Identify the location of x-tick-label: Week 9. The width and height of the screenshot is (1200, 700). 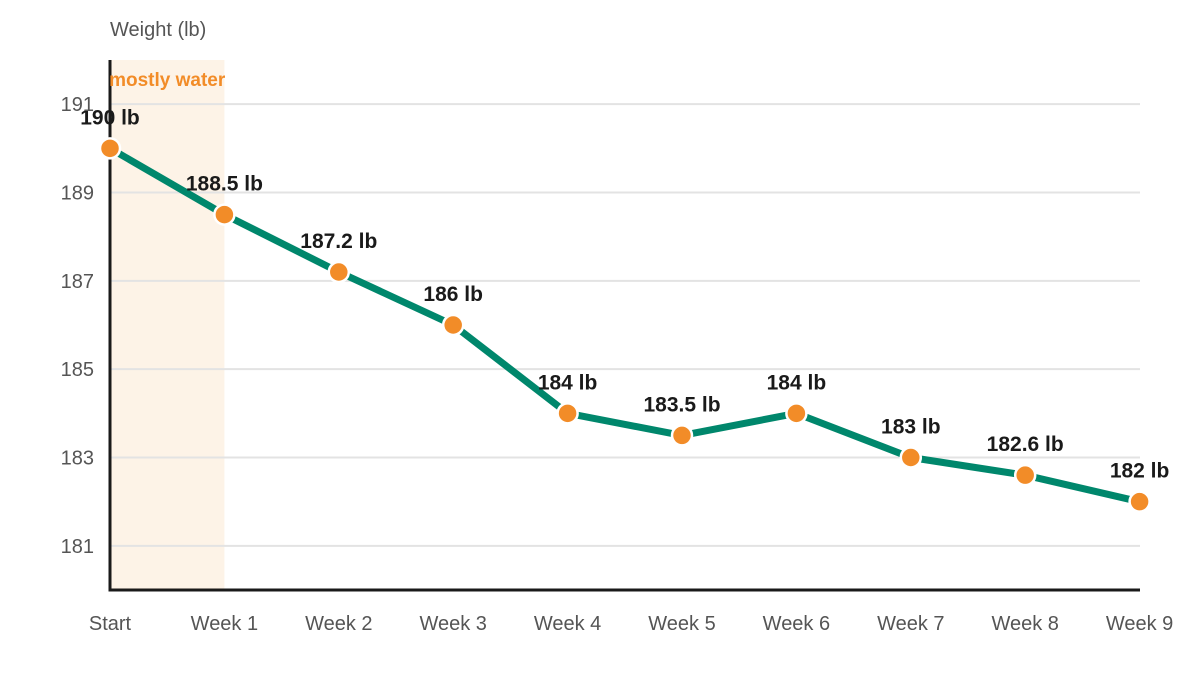
(1139, 624).